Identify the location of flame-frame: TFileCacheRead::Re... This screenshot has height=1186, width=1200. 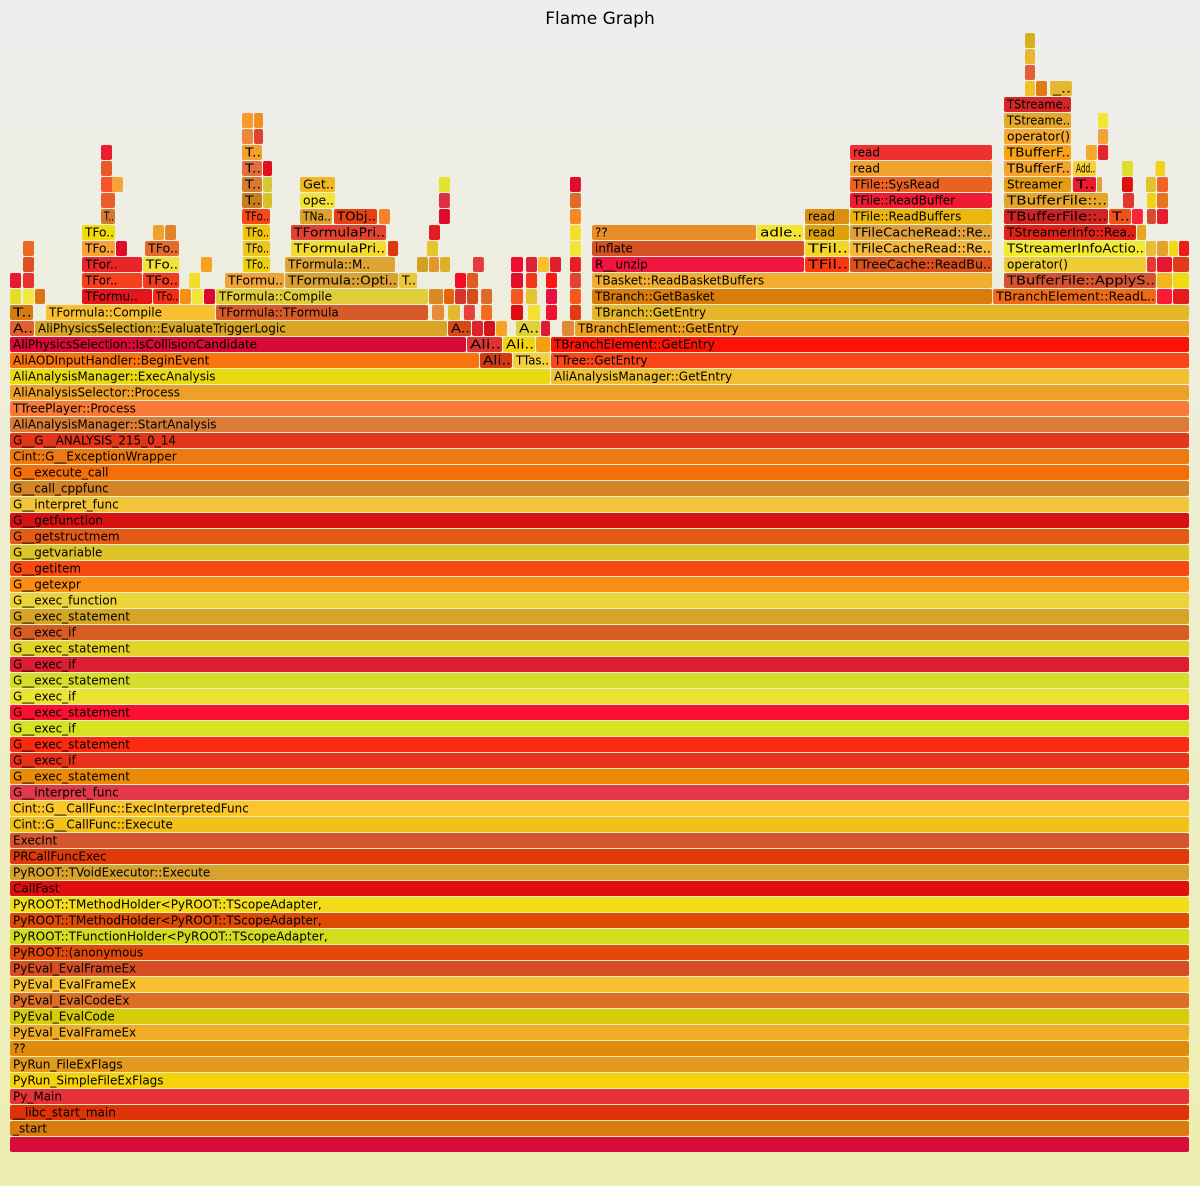
(921, 232).